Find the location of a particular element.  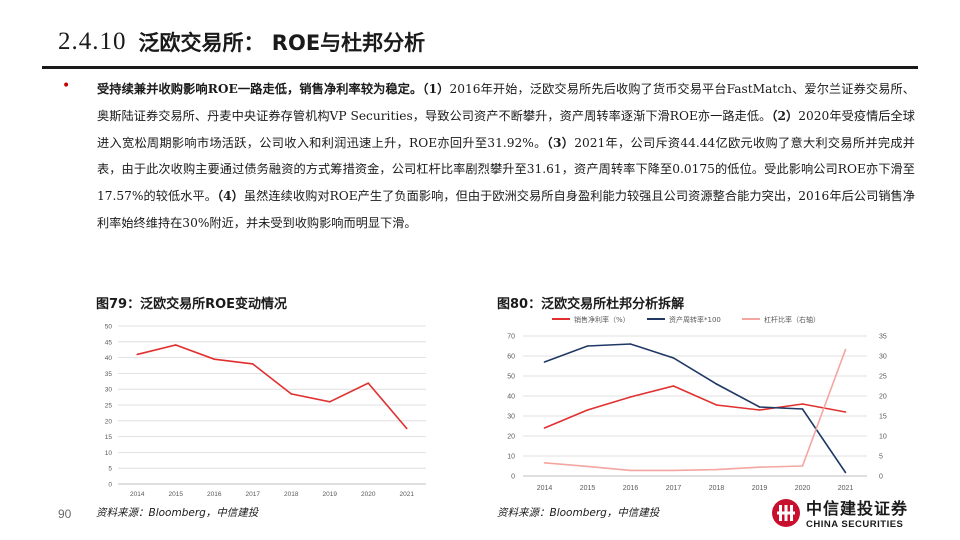

lead-sentence: 受持续兼并收购影响ROE一路走低，销售净利率较为稳定。 is located at coordinates (260, 89).